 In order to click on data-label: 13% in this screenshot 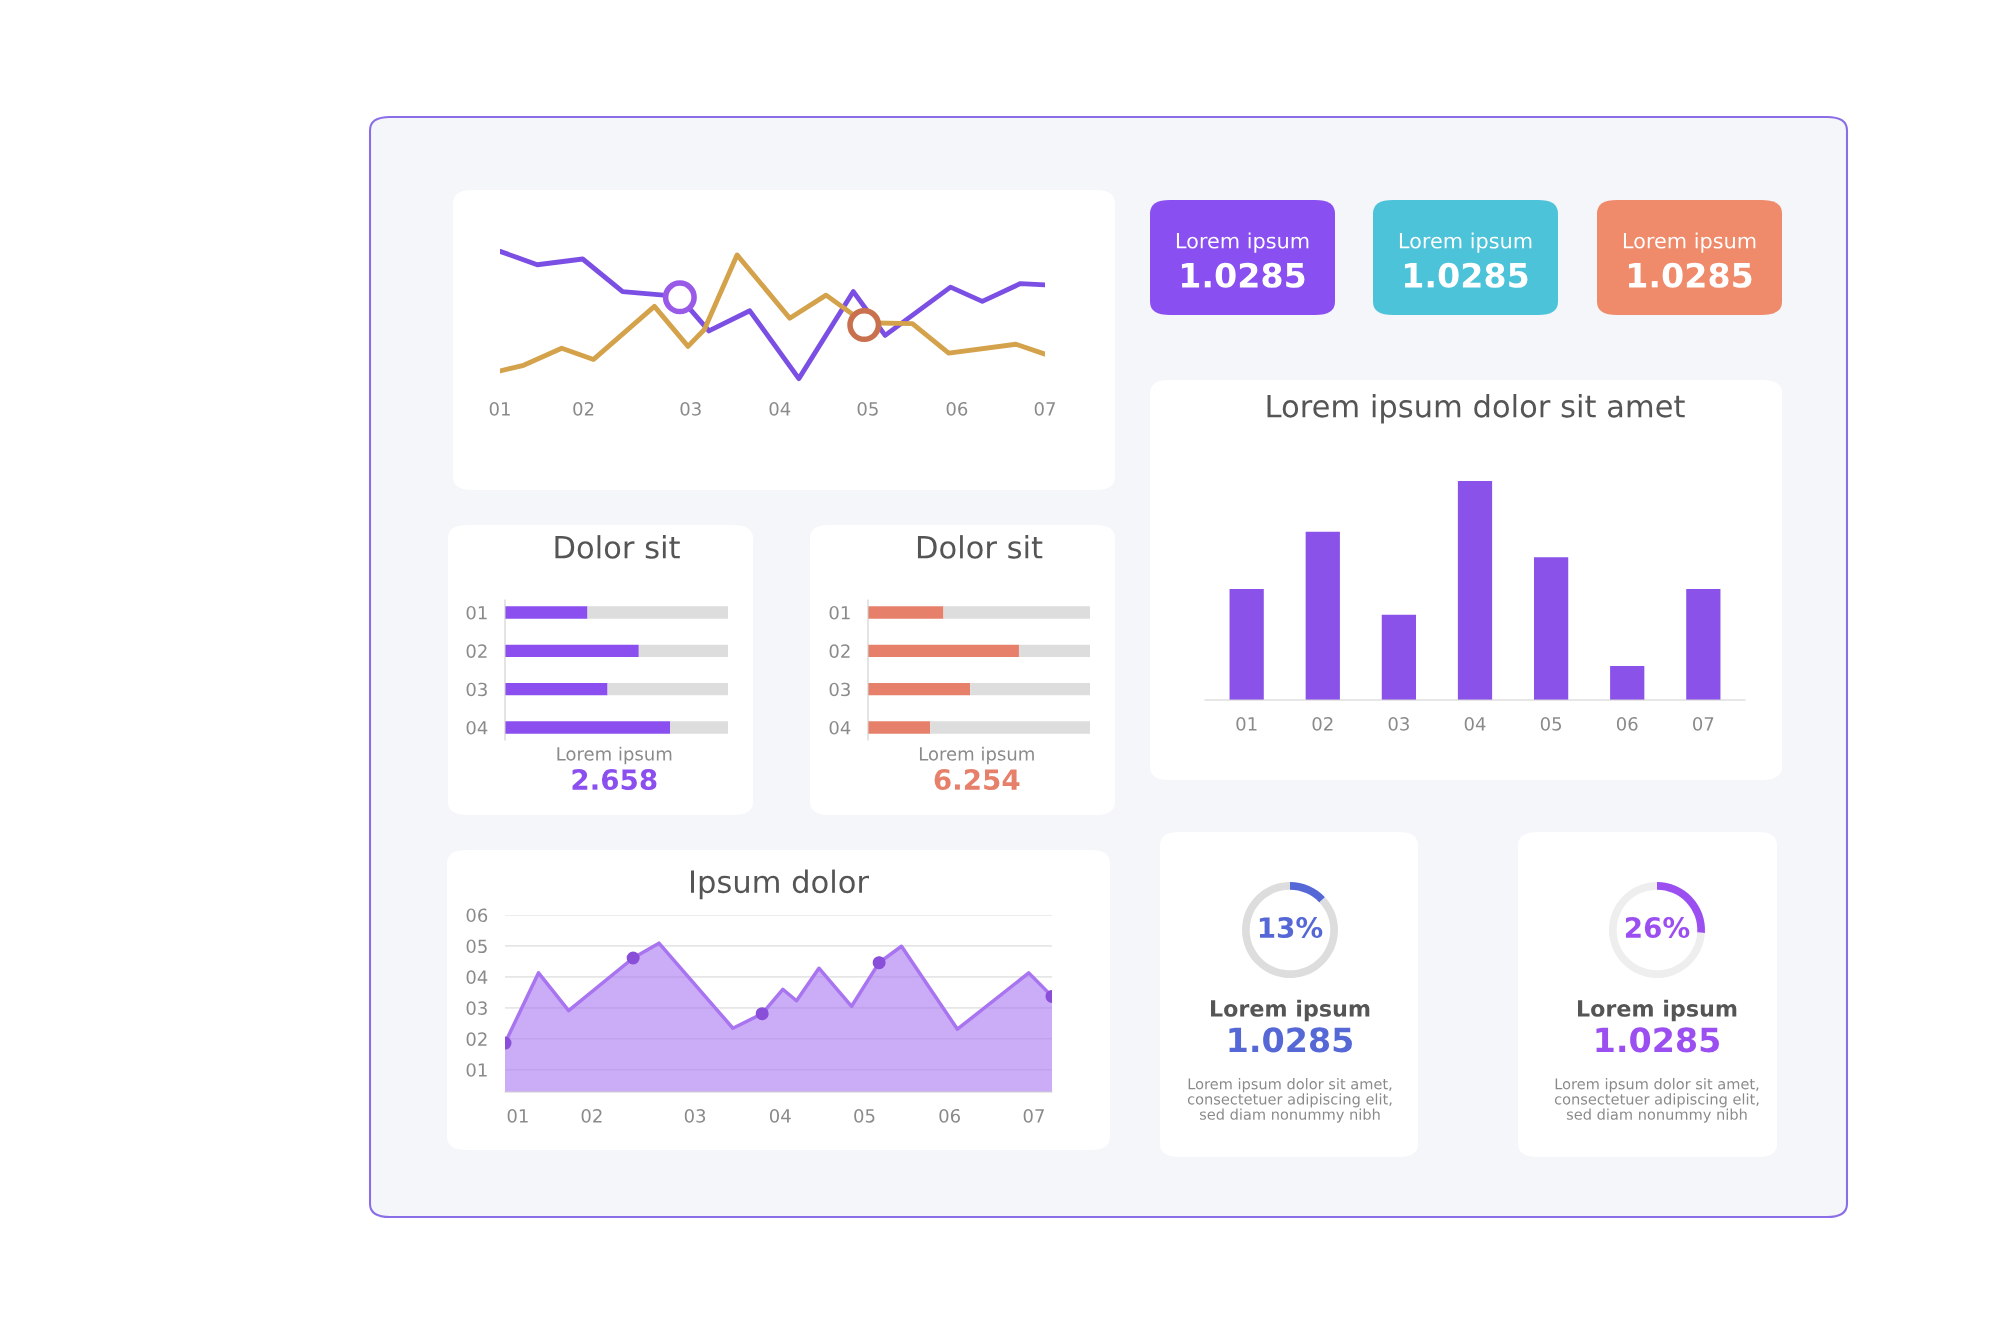, I will do `click(1291, 928)`.